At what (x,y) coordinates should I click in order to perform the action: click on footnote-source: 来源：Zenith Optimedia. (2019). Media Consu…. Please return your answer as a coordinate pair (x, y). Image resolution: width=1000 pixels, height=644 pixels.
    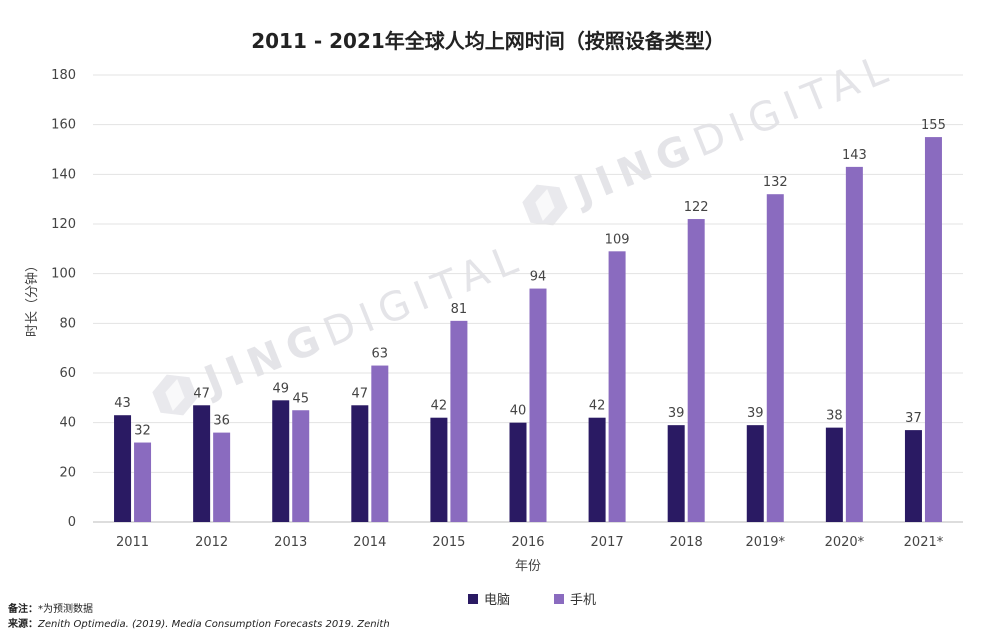
    Looking at the image, I should click on (199, 622).